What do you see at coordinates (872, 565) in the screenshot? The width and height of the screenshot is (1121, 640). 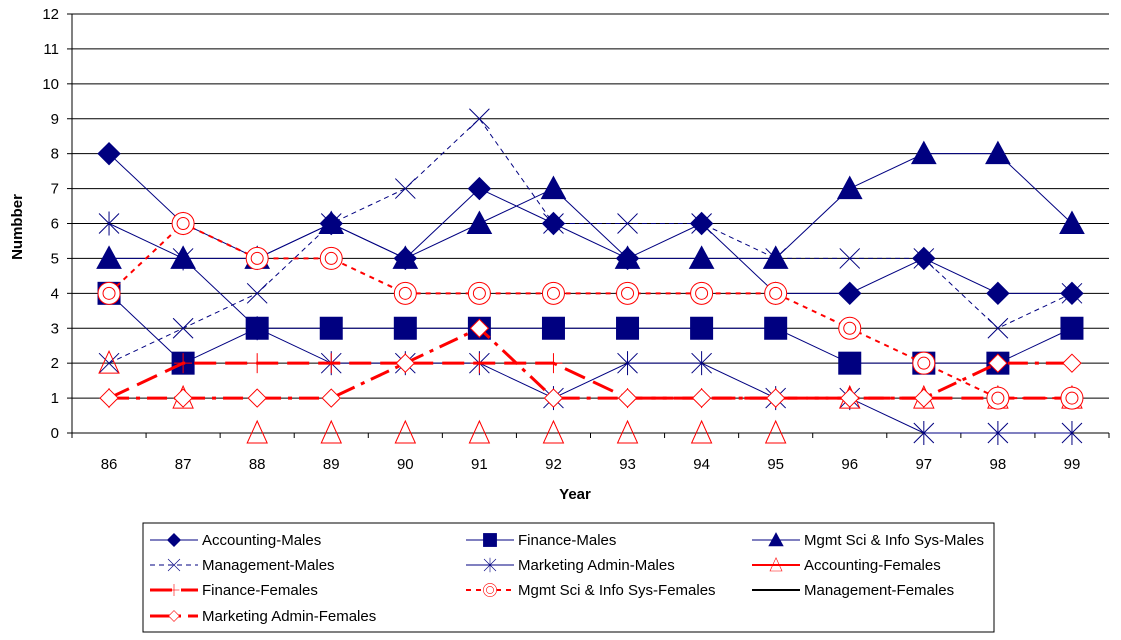 I see `legend-label: Accounting-Females` at bounding box center [872, 565].